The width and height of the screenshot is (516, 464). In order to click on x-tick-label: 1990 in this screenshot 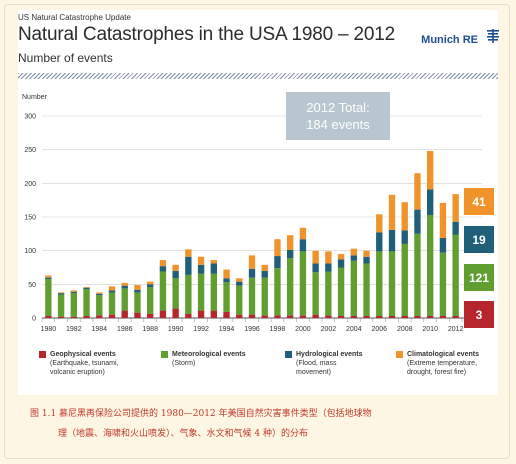, I will do `click(176, 329)`.